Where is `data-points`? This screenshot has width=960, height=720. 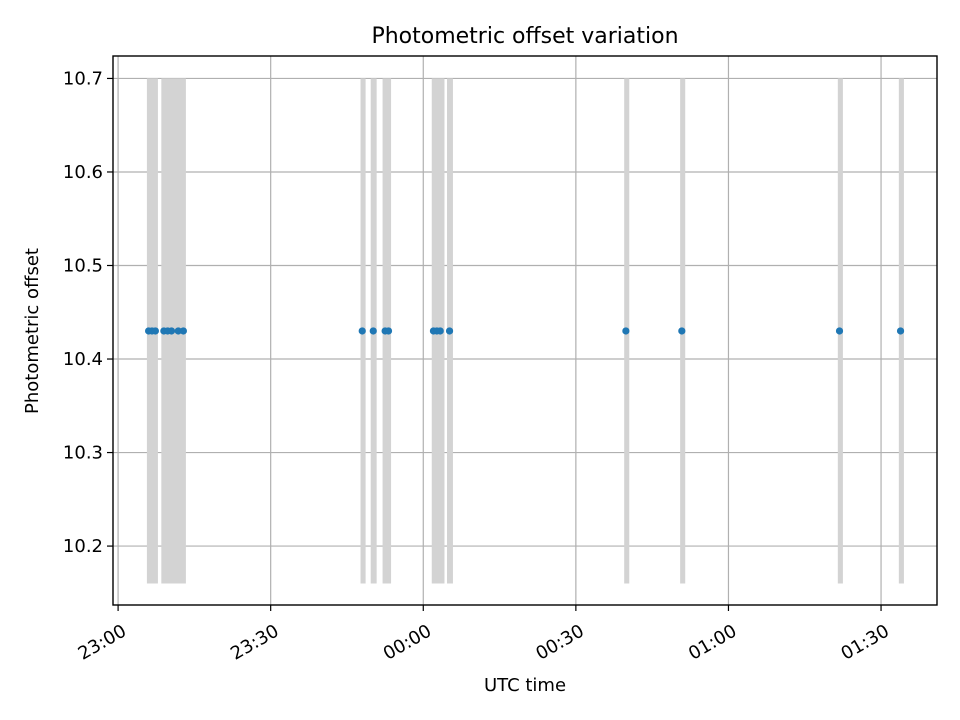
data-points is located at coordinates (525, 331).